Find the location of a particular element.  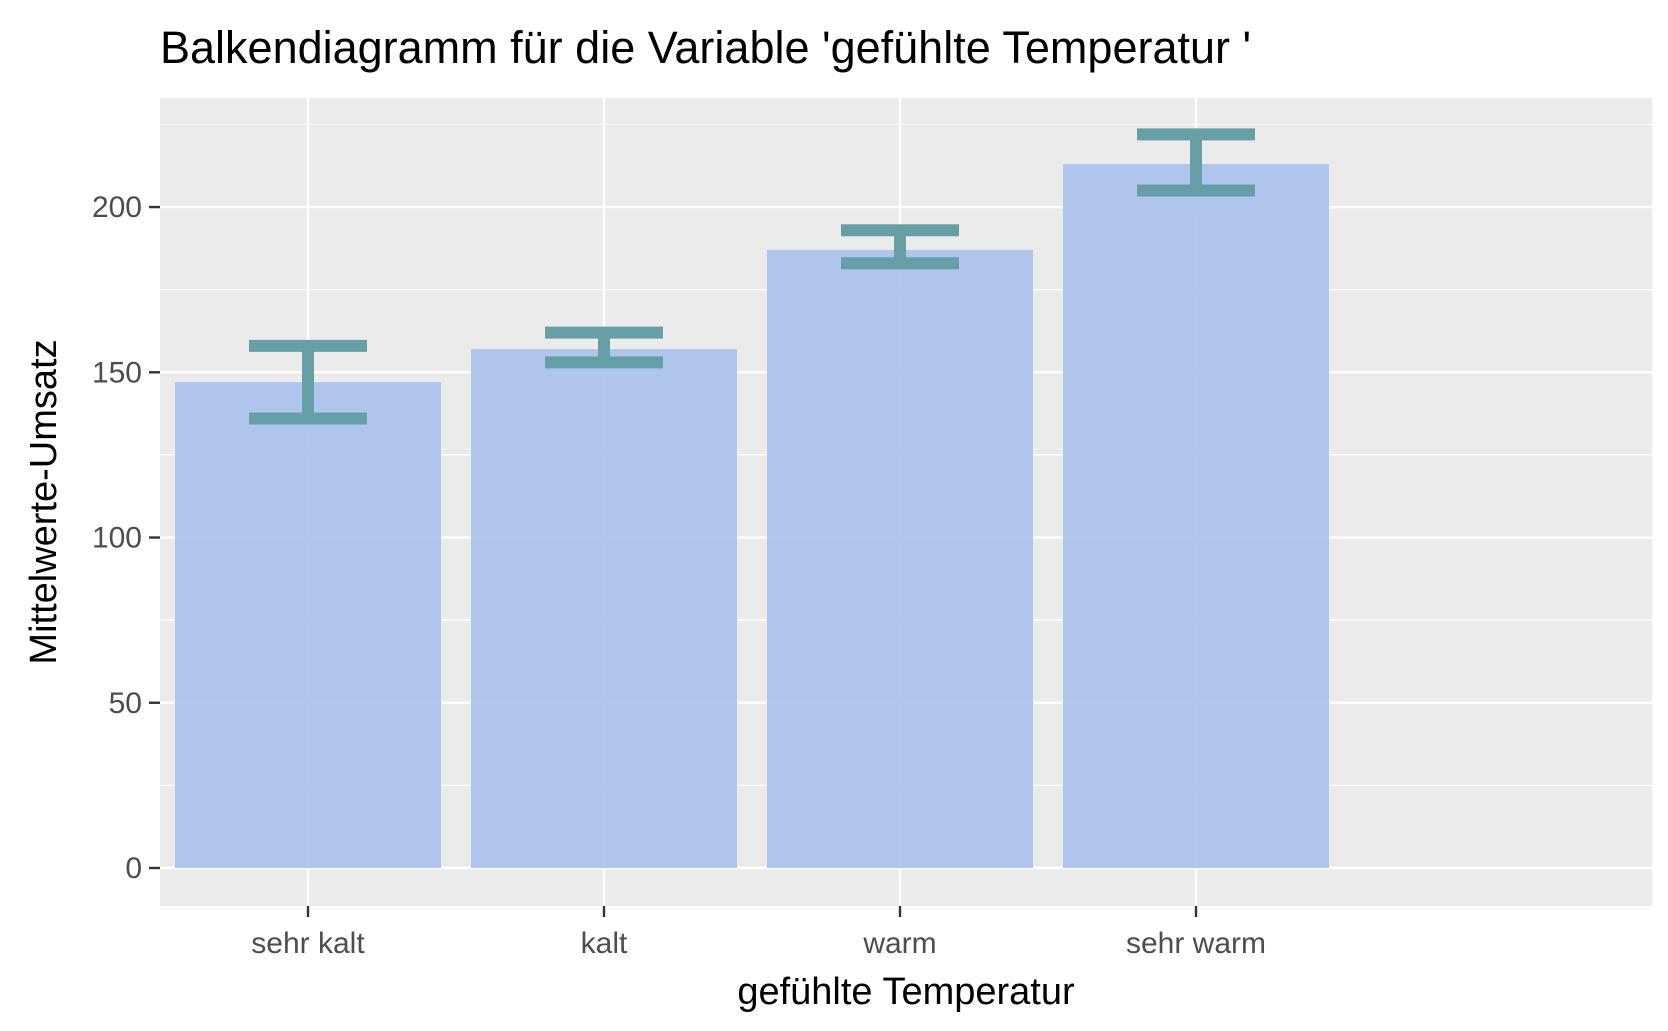

errorbar-sehr-warm is located at coordinates (1196, 162).